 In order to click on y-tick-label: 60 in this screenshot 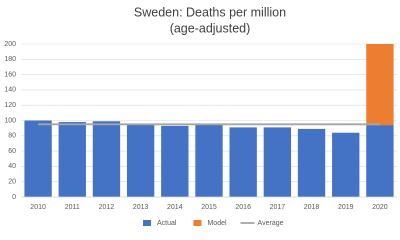, I will do `click(12, 151)`.